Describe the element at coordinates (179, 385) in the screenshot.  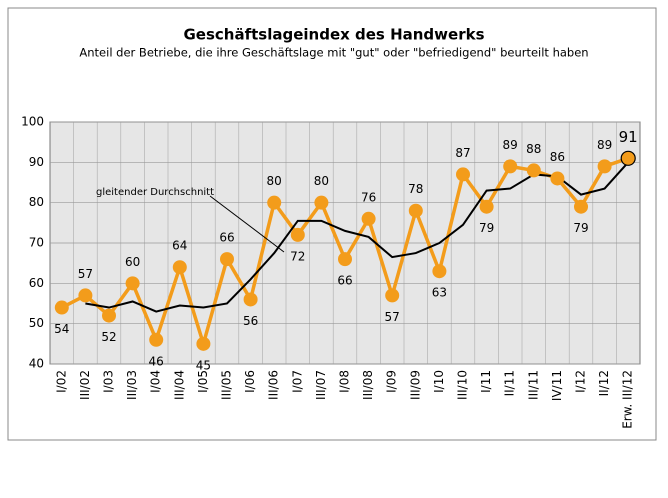
I see `x-tick-label: III/04` at that location.